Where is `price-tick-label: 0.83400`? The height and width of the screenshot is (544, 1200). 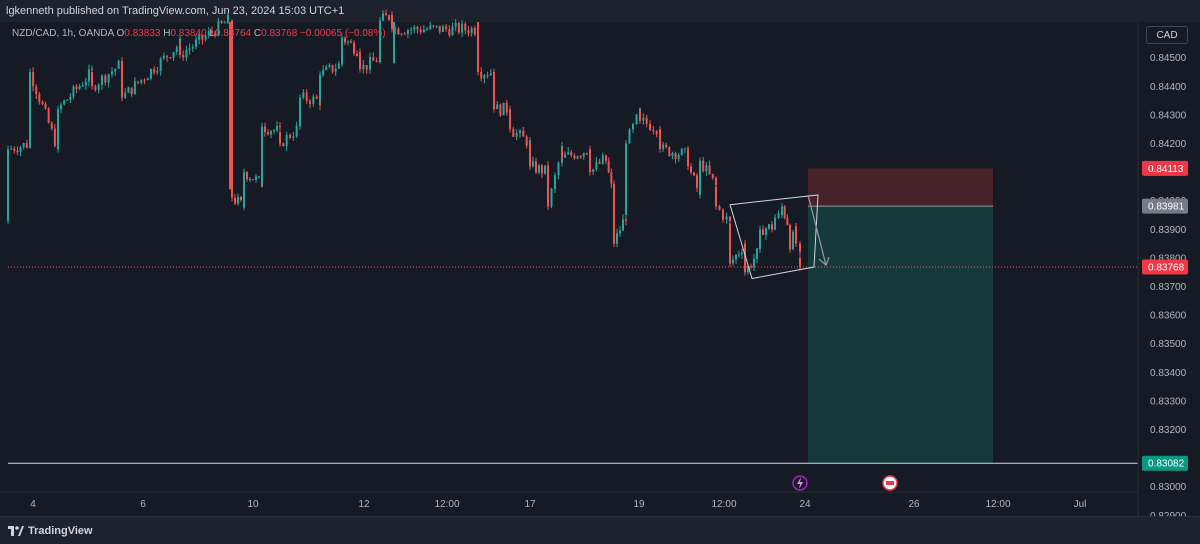 price-tick-label: 0.83400 is located at coordinates (1168, 373).